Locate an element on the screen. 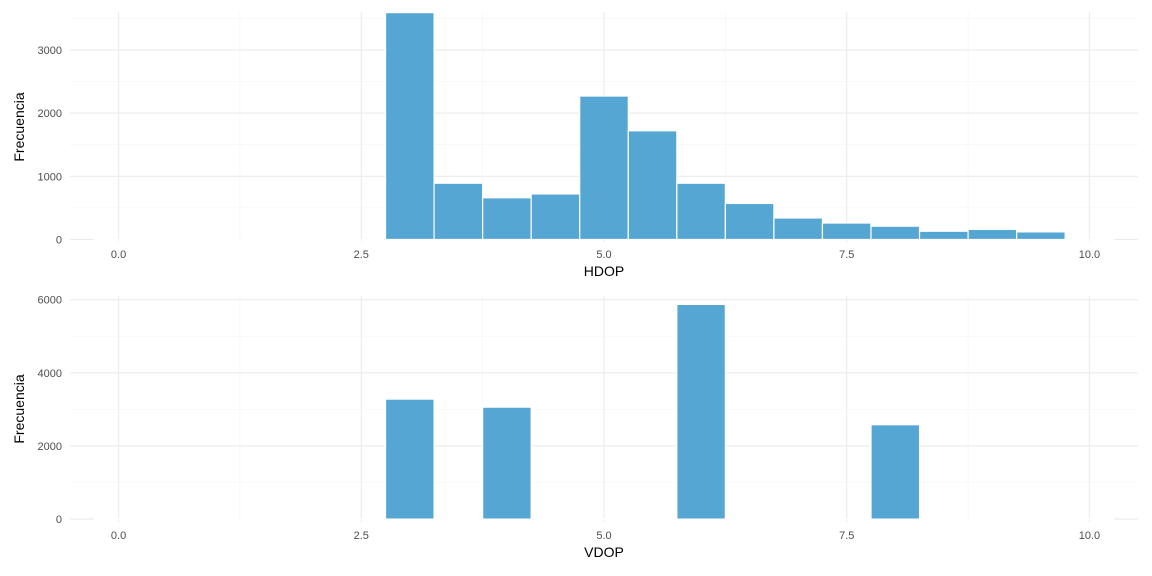 The image size is (1152, 576). hdop-x-tick-label: 10.0 is located at coordinates (1089, 255).